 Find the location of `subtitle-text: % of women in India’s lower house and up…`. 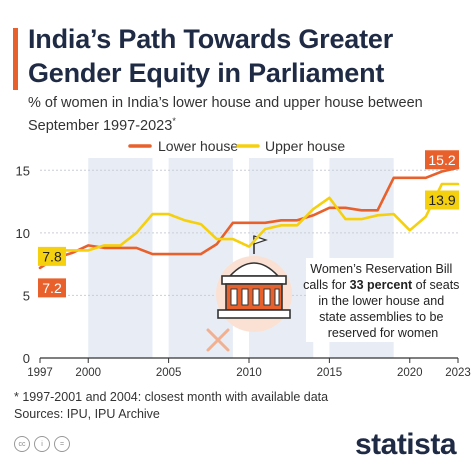

subtitle-text: % of women in India’s lower house and up… is located at coordinates (225, 114).